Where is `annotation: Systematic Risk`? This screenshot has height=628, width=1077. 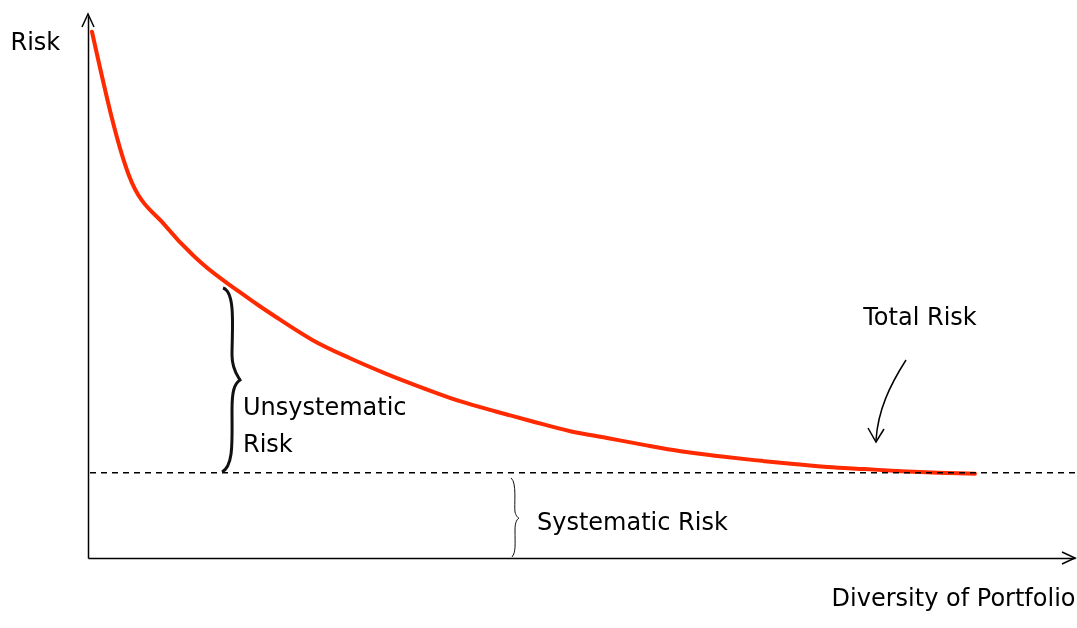
annotation: Systematic Risk is located at coordinates (632, 522).